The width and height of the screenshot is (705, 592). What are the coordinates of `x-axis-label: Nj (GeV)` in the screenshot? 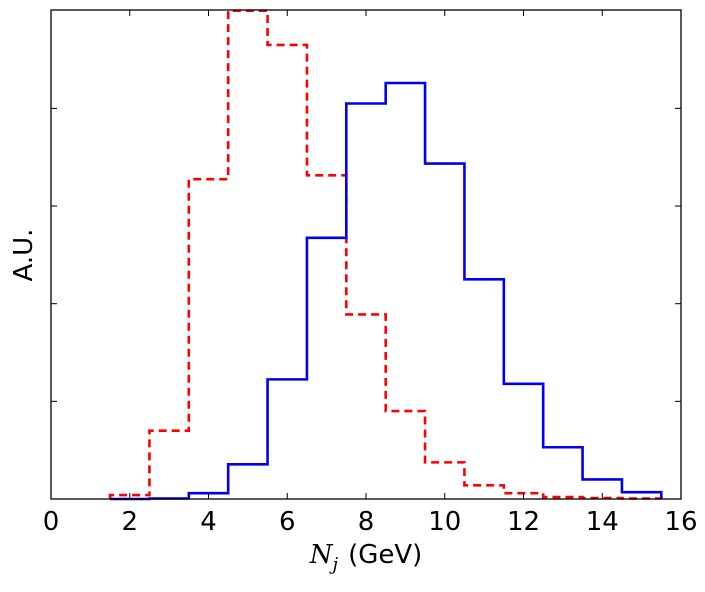 It's located at (366, 557).